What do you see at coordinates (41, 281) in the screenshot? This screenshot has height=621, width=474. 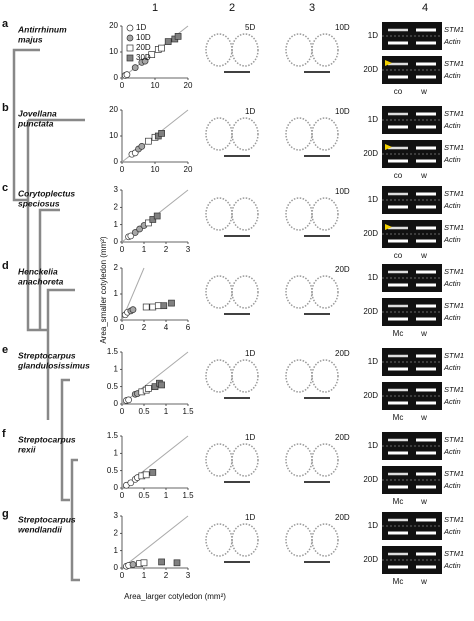 I see `species-name: anachoreta` at bounding box center [41, 281].